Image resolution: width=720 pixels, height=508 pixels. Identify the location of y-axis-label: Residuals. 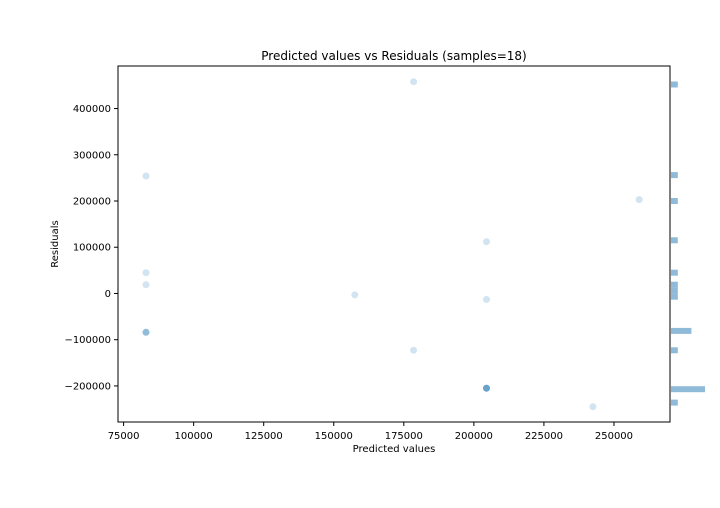
(55, 243).